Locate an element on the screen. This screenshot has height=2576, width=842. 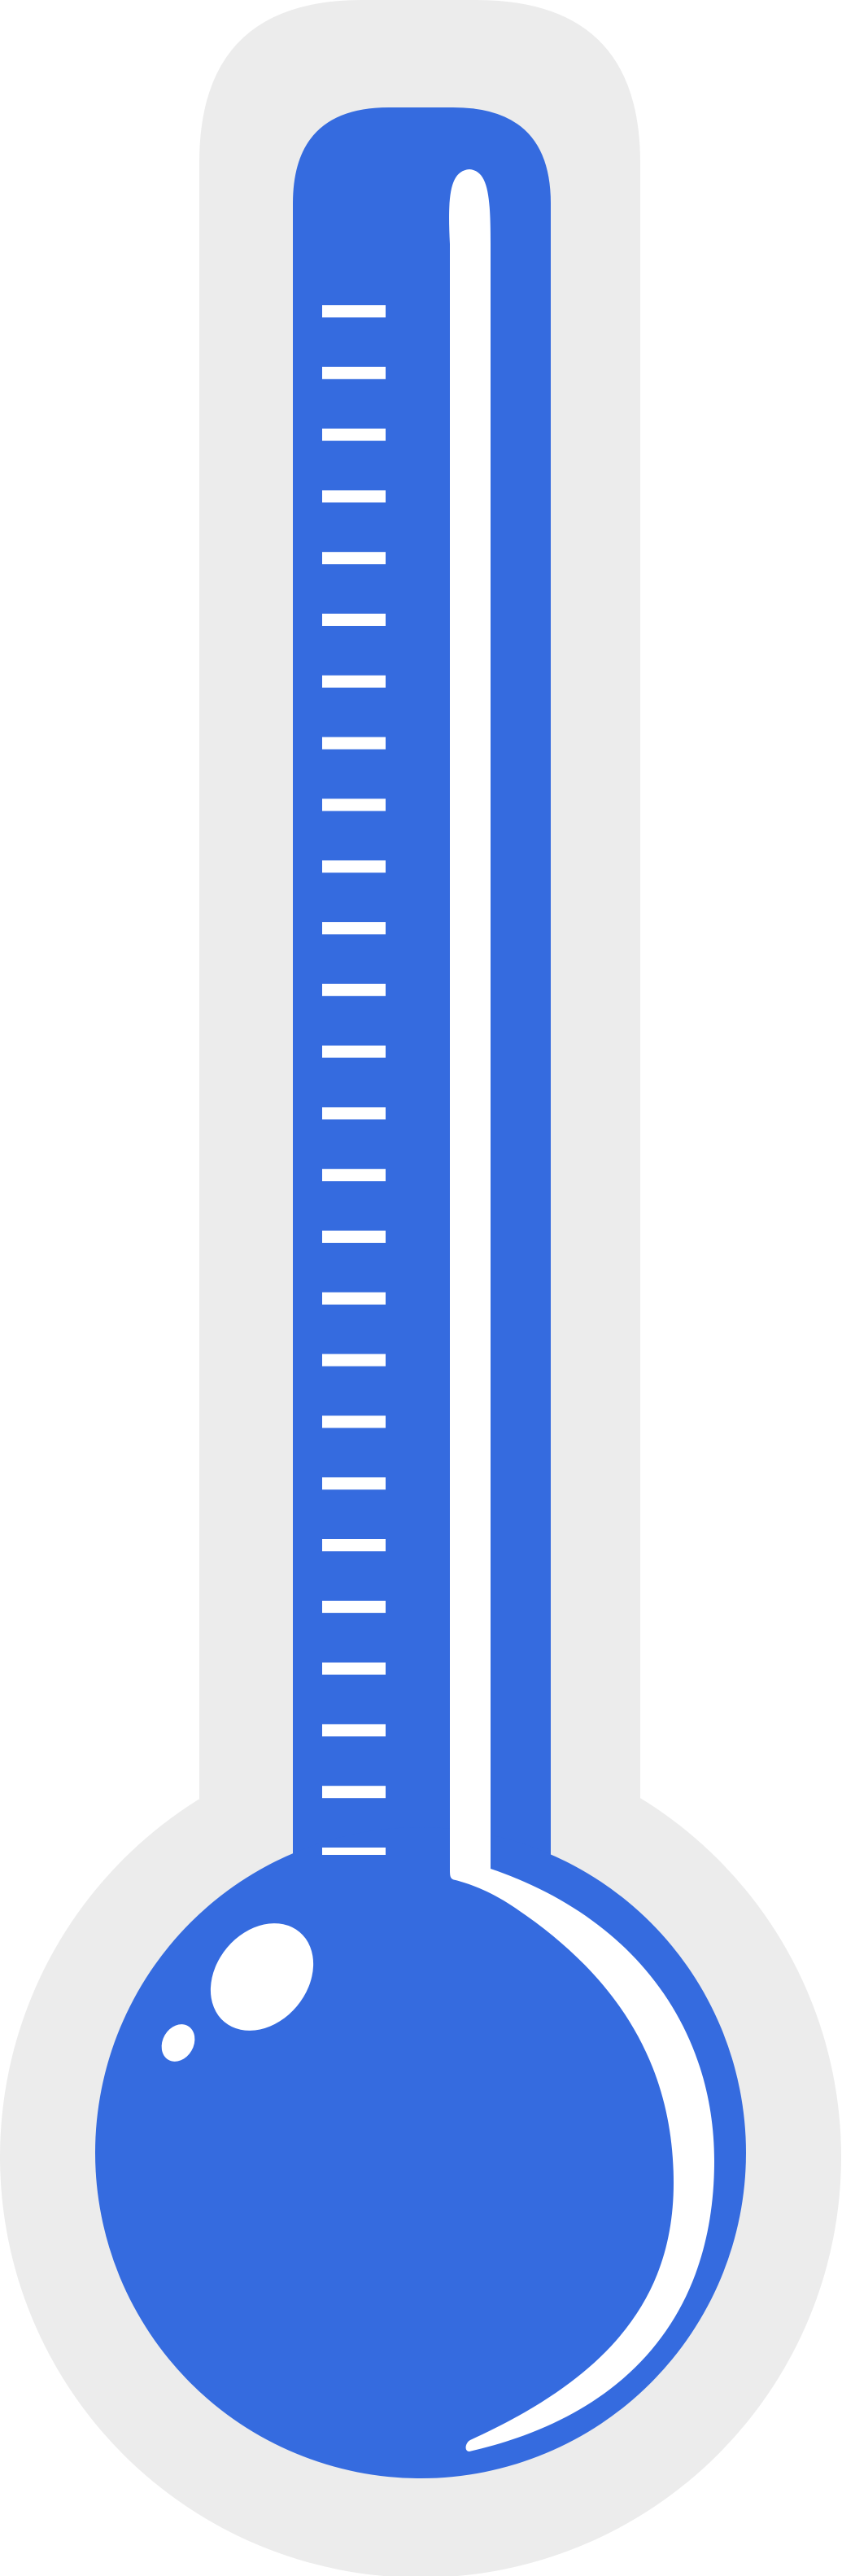
scale-ticks is located at coordinates (354, 1080).